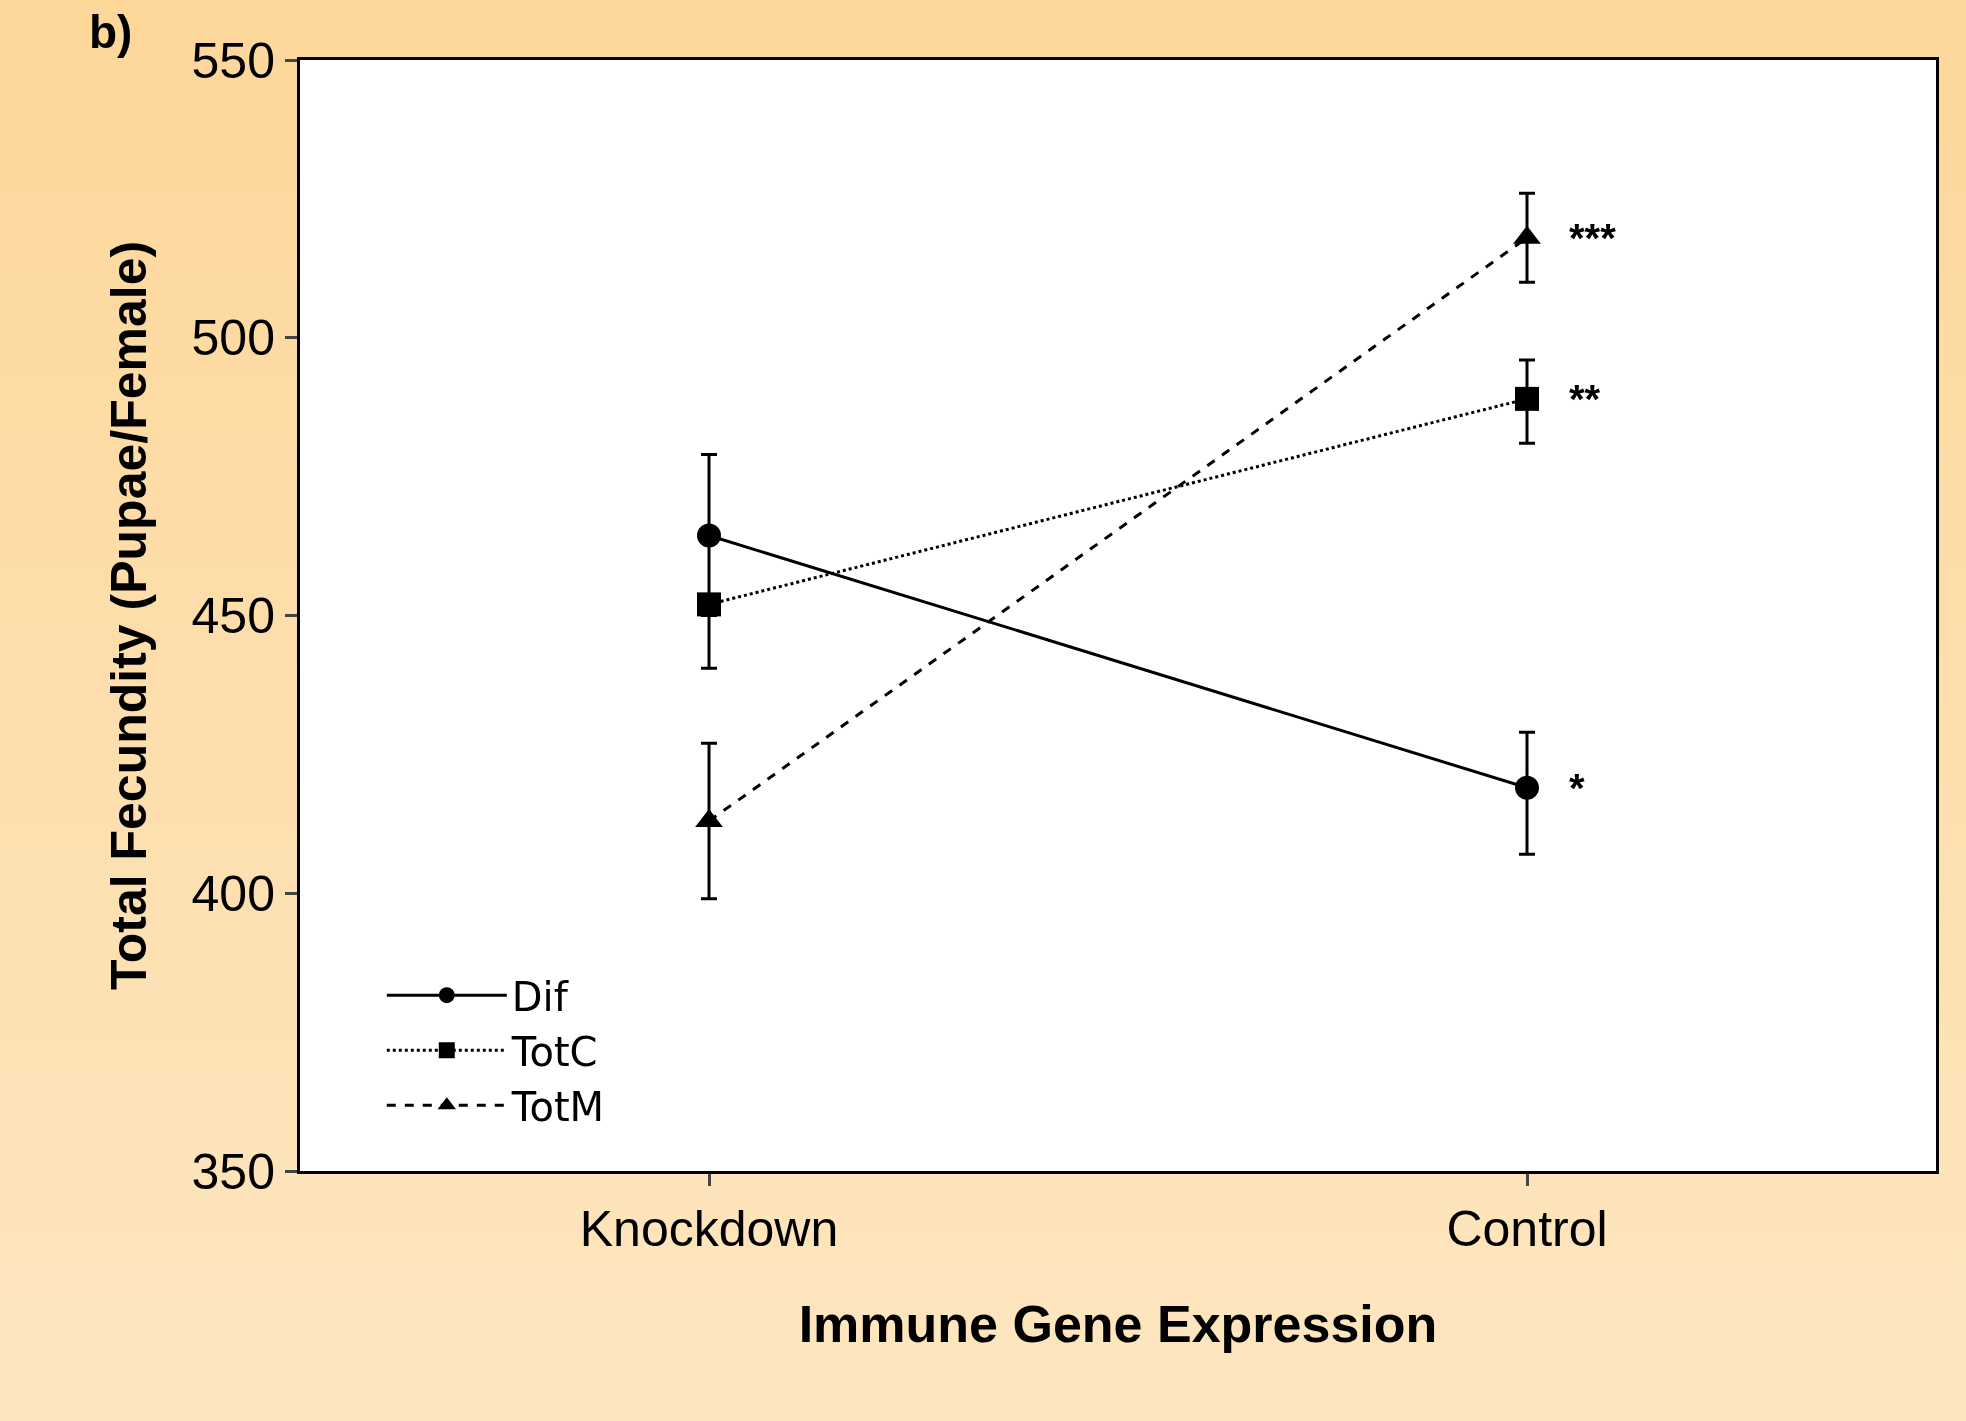  What do you see at coordinates (1585, 399) in the screenshot?
I see `annotation: **` at bounding box center [1585, 399].